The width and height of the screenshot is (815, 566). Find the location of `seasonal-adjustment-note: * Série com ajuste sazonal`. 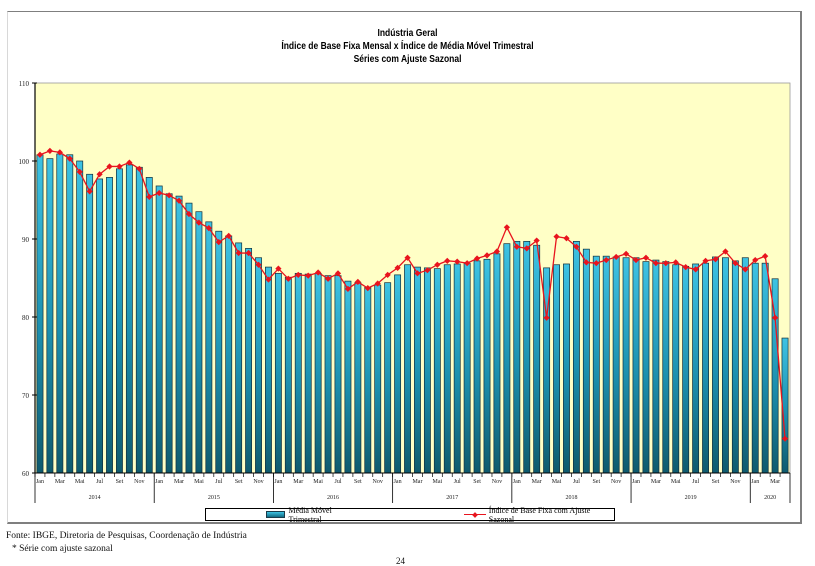

seasonal-adjustment-note: * Série com ajuste sazonal is located at coordinates (62, 549).